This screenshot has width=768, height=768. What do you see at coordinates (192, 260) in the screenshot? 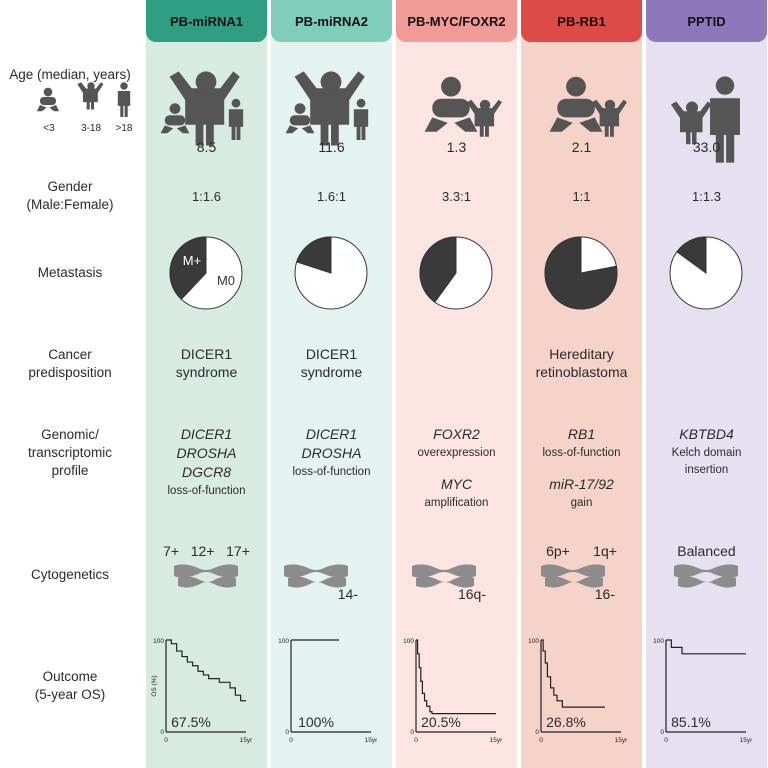
I see `pie-label-m-plus: M+` at bounding box center [192, 260].